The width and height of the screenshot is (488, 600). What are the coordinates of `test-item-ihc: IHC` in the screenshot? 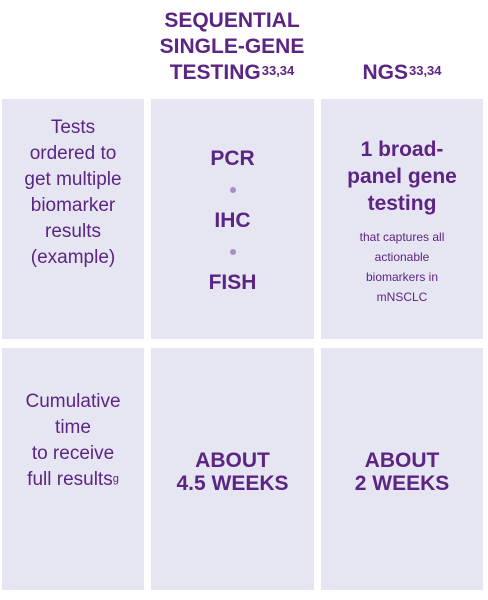 It's located at (232, 220).